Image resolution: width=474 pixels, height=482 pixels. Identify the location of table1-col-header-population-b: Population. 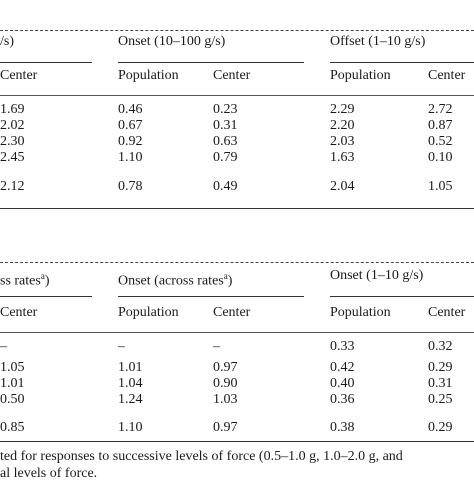
(148, 75).